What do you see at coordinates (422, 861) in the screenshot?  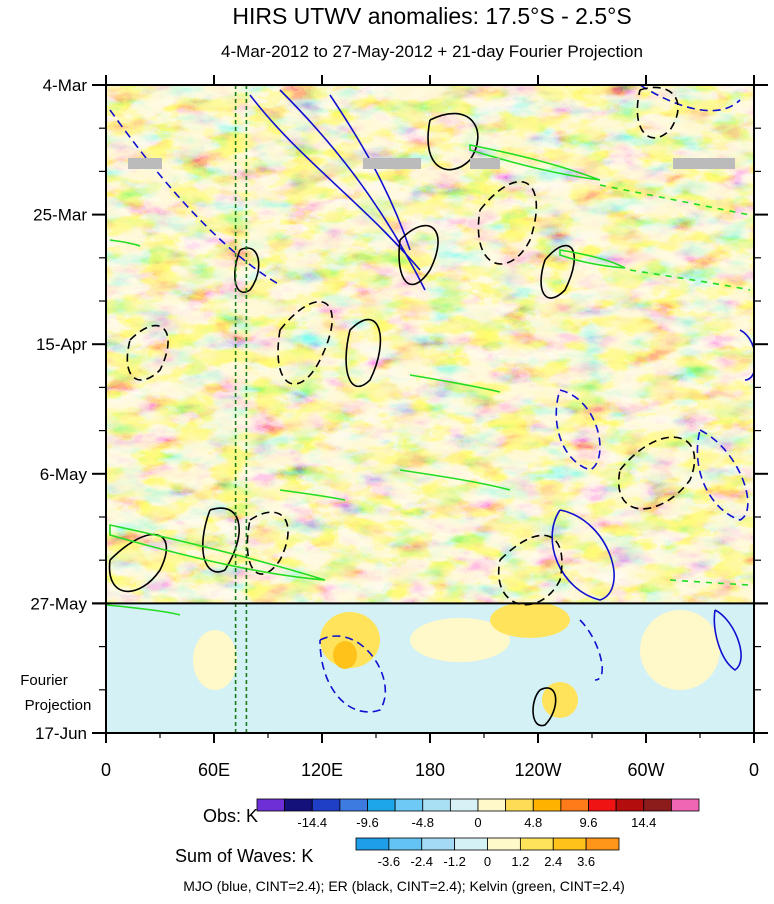 I see `colorbar-tick-label: -2.4` at bounding box center [422, 861].